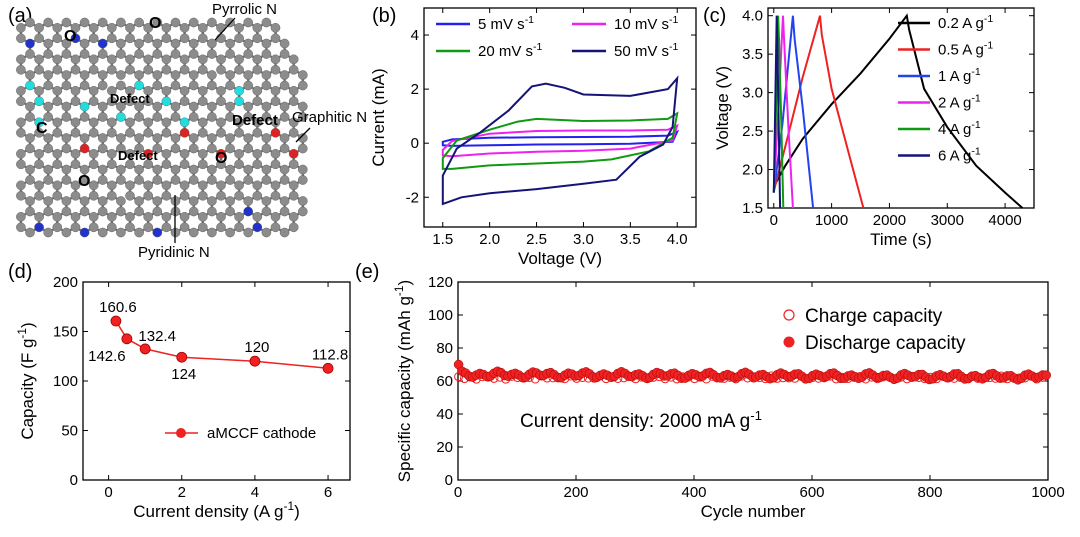  I want to click on legend-label: 2 A g-1, so click(959, 102).